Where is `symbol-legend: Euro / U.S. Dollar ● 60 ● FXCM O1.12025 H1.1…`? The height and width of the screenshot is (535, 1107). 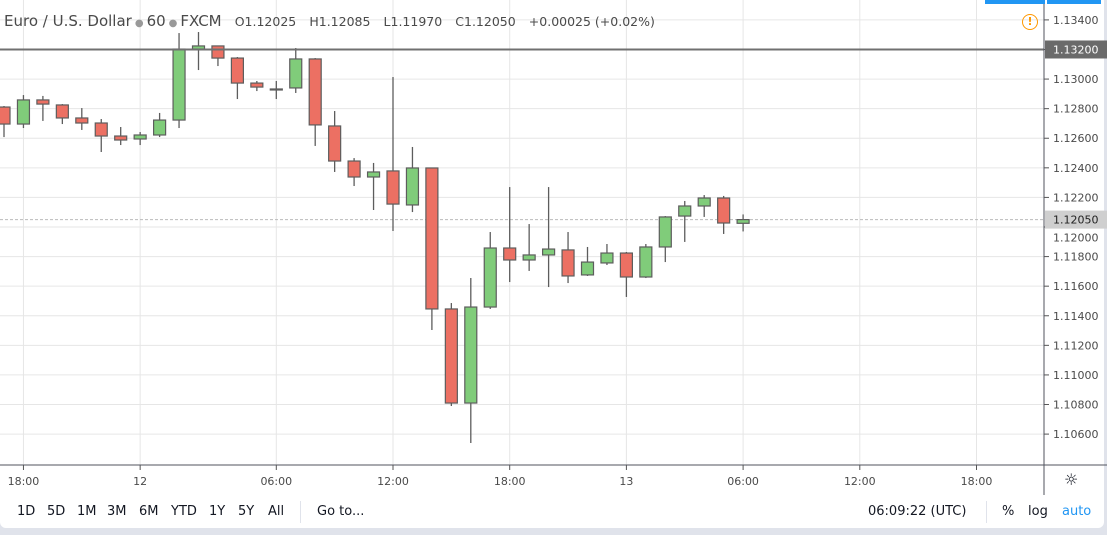
symbol-legend: Euro / U.S. Dollar ● 60 ● FXCM O1.12025 H1.1… is located at coordinates (329, 20).